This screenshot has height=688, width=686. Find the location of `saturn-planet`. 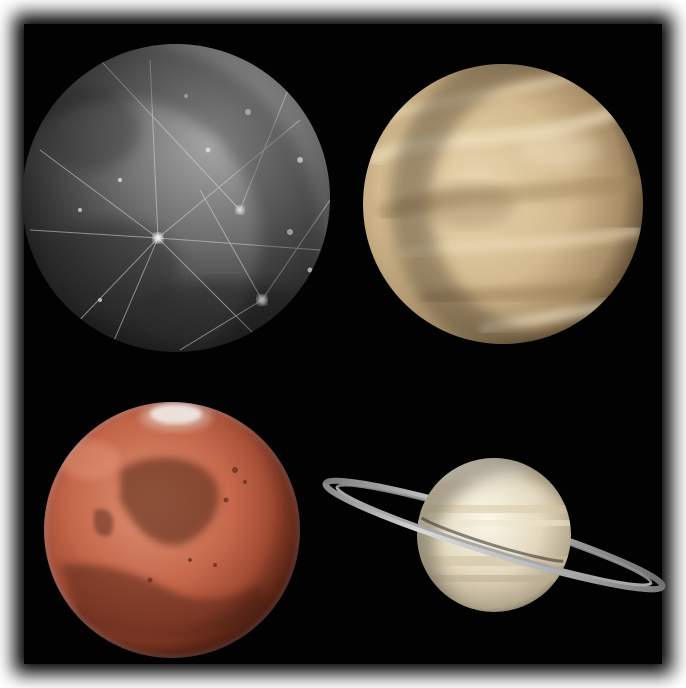

saturn-planet is located at coordinates (494, 535).